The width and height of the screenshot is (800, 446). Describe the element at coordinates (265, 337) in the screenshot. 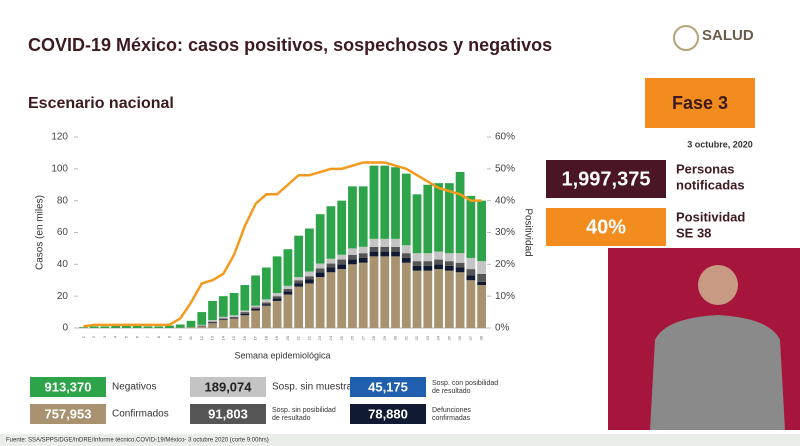

I see `x-tick-label: 18` at that location.